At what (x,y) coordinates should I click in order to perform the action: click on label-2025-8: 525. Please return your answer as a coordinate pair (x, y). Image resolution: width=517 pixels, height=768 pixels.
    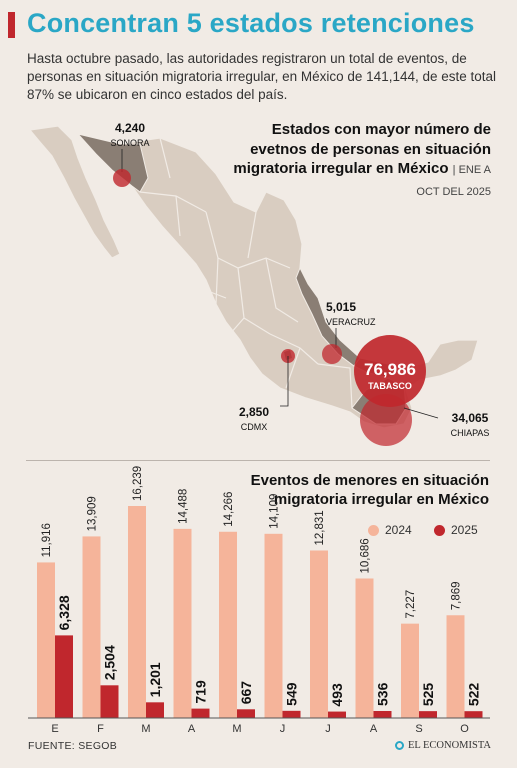
    Looking at the image, I should click on (428, 695).